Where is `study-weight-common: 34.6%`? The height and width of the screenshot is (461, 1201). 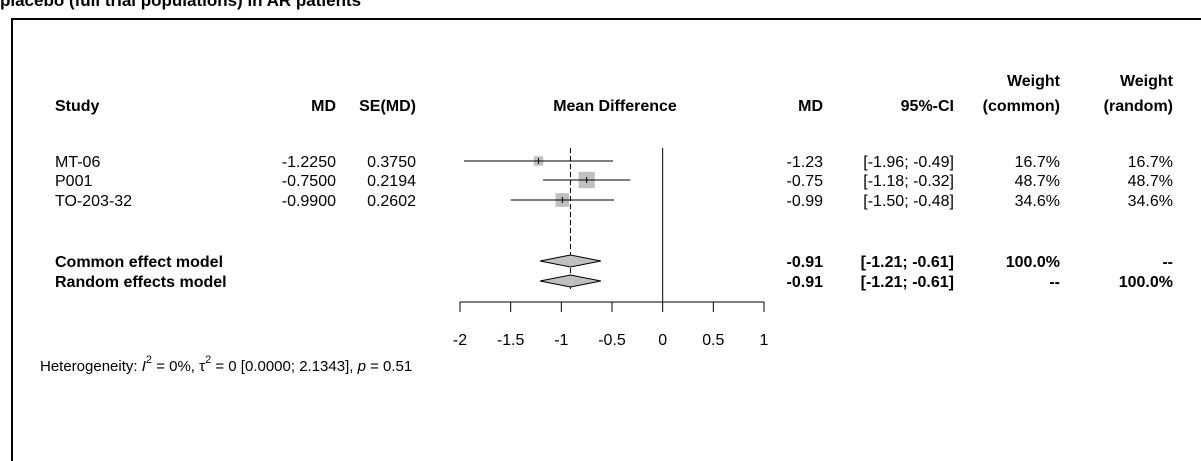
study-weight-common: 34.6% is located at coordinates (1037, 201).